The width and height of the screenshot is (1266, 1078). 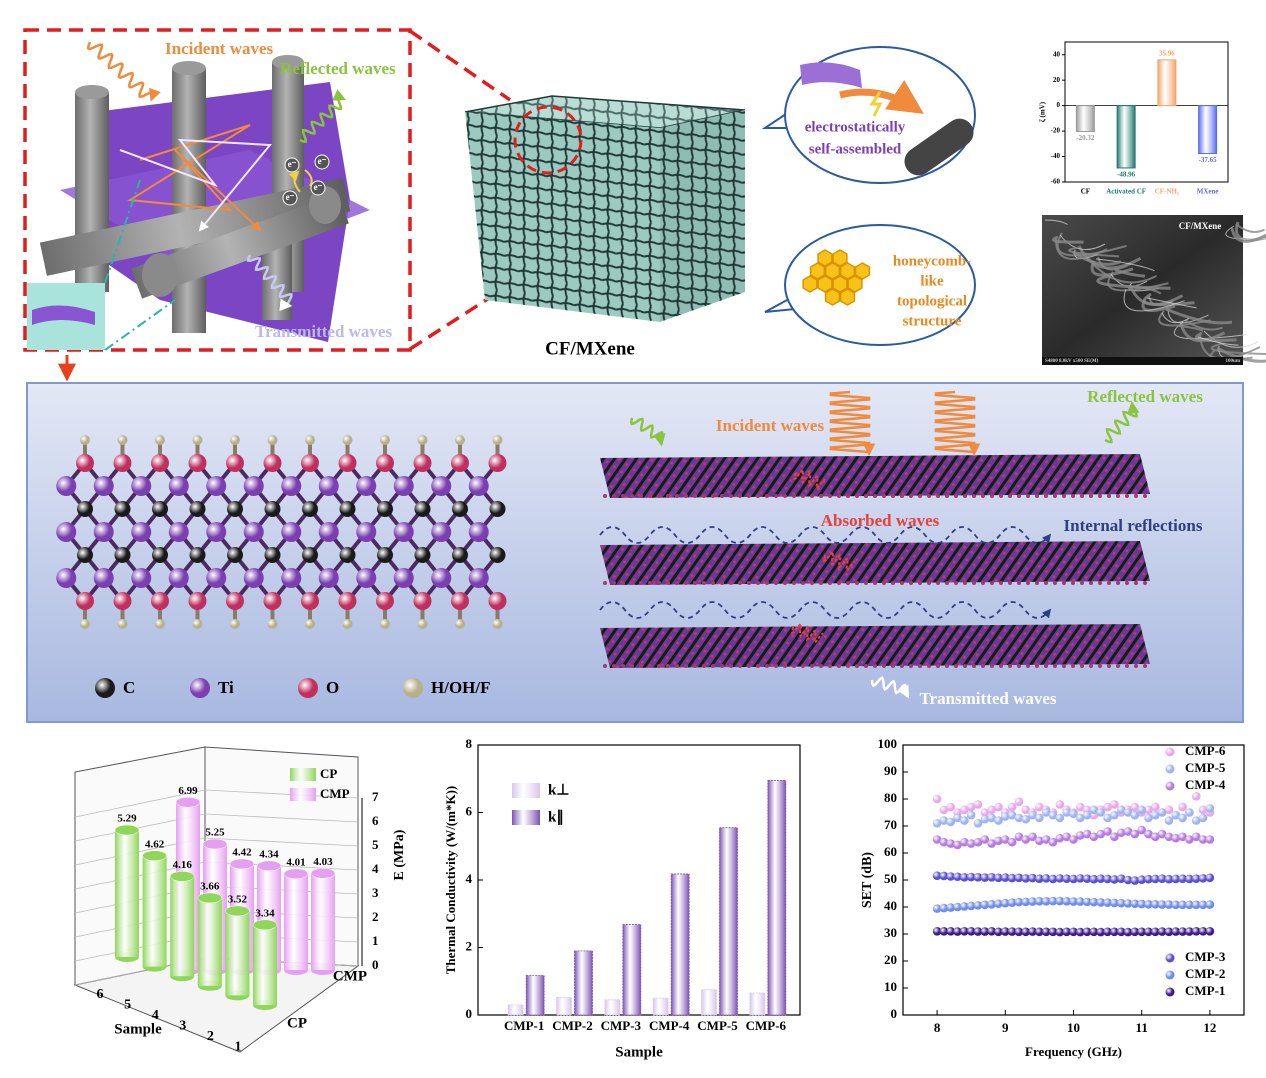 What do you see at coordinates (1146, 112) in the screenshot?
I see `plot-frame` at bounding box center [1146, 112].